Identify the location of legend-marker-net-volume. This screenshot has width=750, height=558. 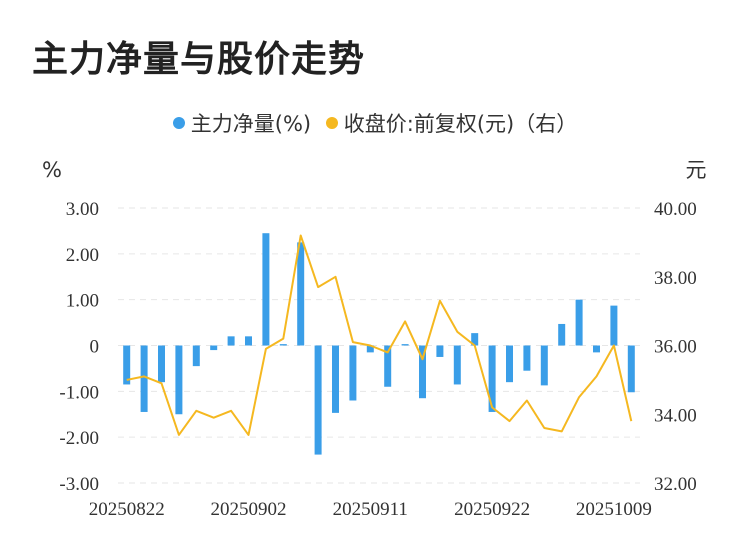
(178, 123).